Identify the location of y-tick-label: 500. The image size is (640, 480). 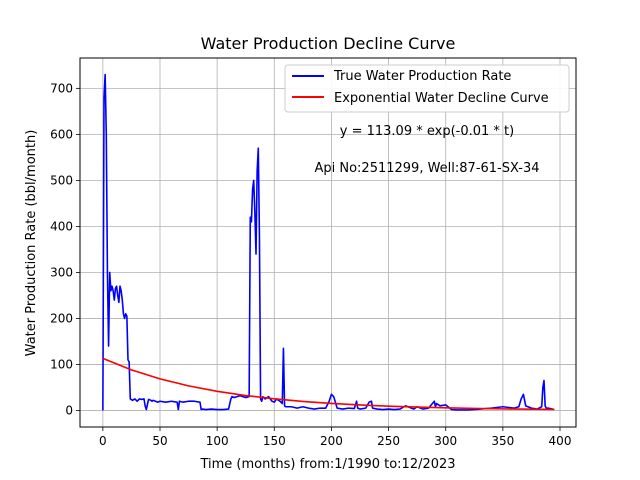
(61, 180).